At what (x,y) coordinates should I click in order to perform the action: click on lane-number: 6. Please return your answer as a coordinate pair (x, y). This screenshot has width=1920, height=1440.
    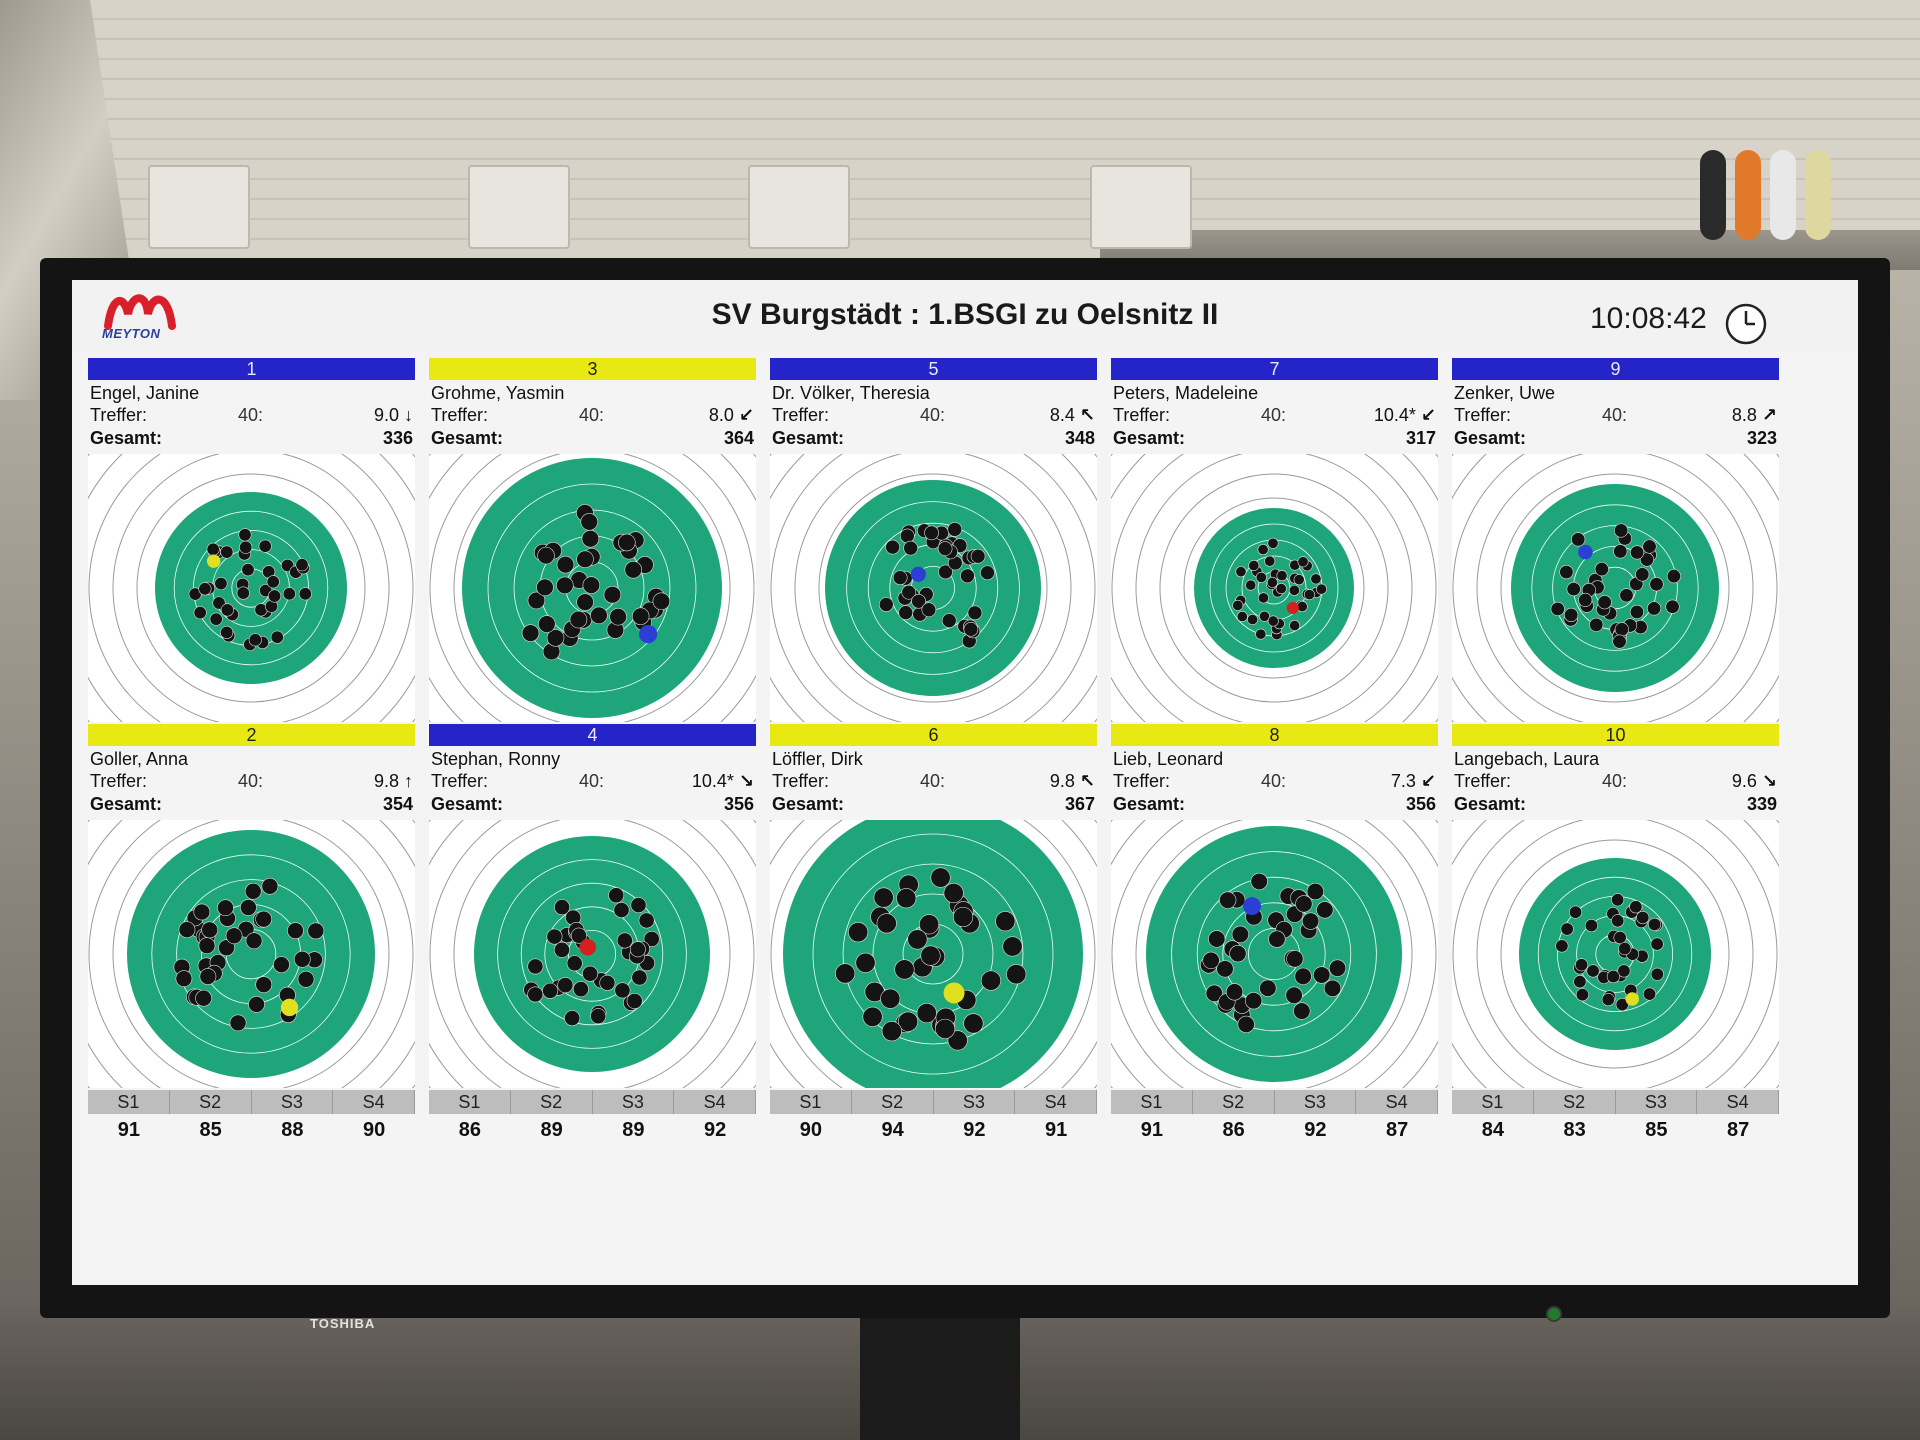
    Looking at the image, I should click on (933, 735).